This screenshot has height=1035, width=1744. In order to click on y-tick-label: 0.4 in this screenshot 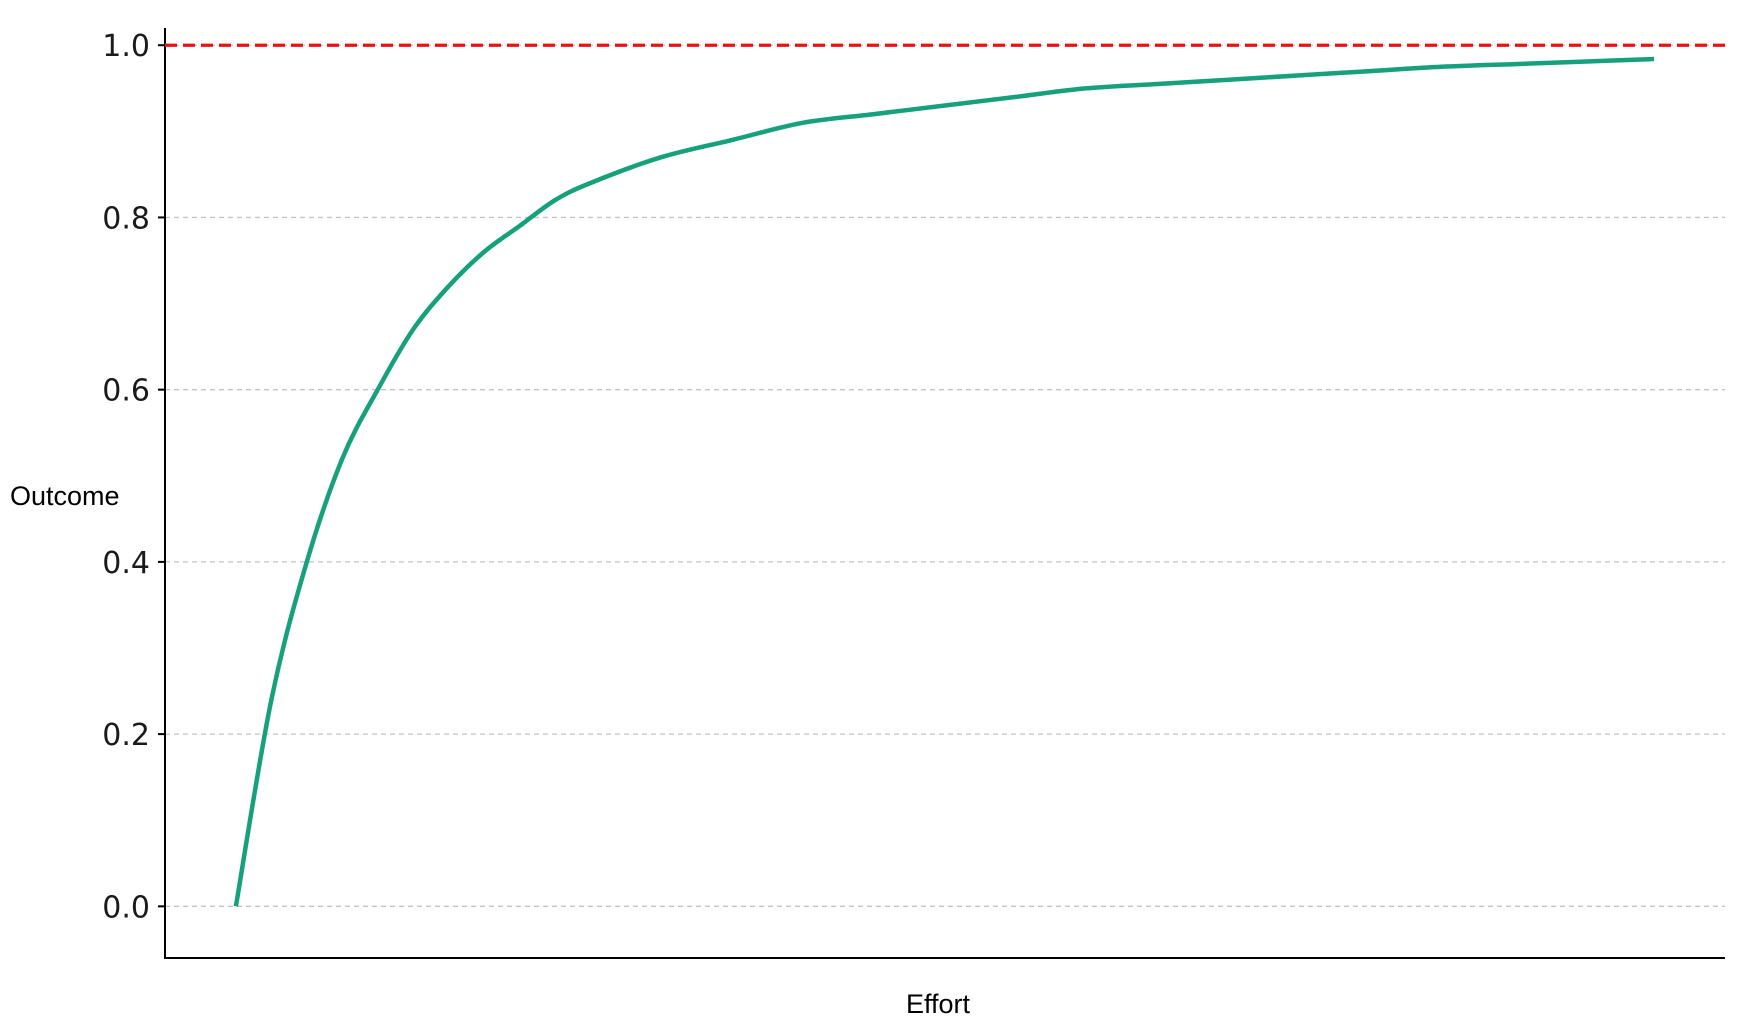, I will do `click(126, 563)`.